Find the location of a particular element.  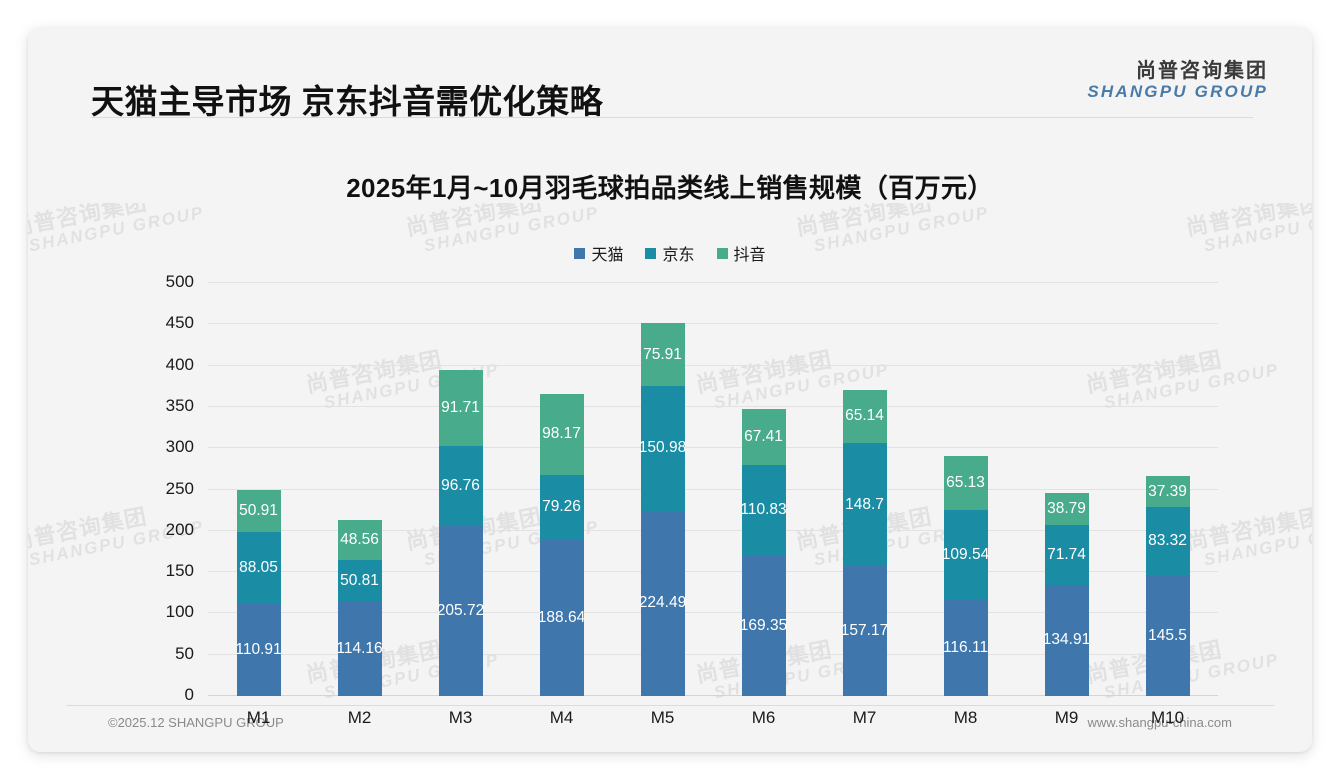

bar-segment-天猫: 145.5 is located at coordinates (1167, 635).